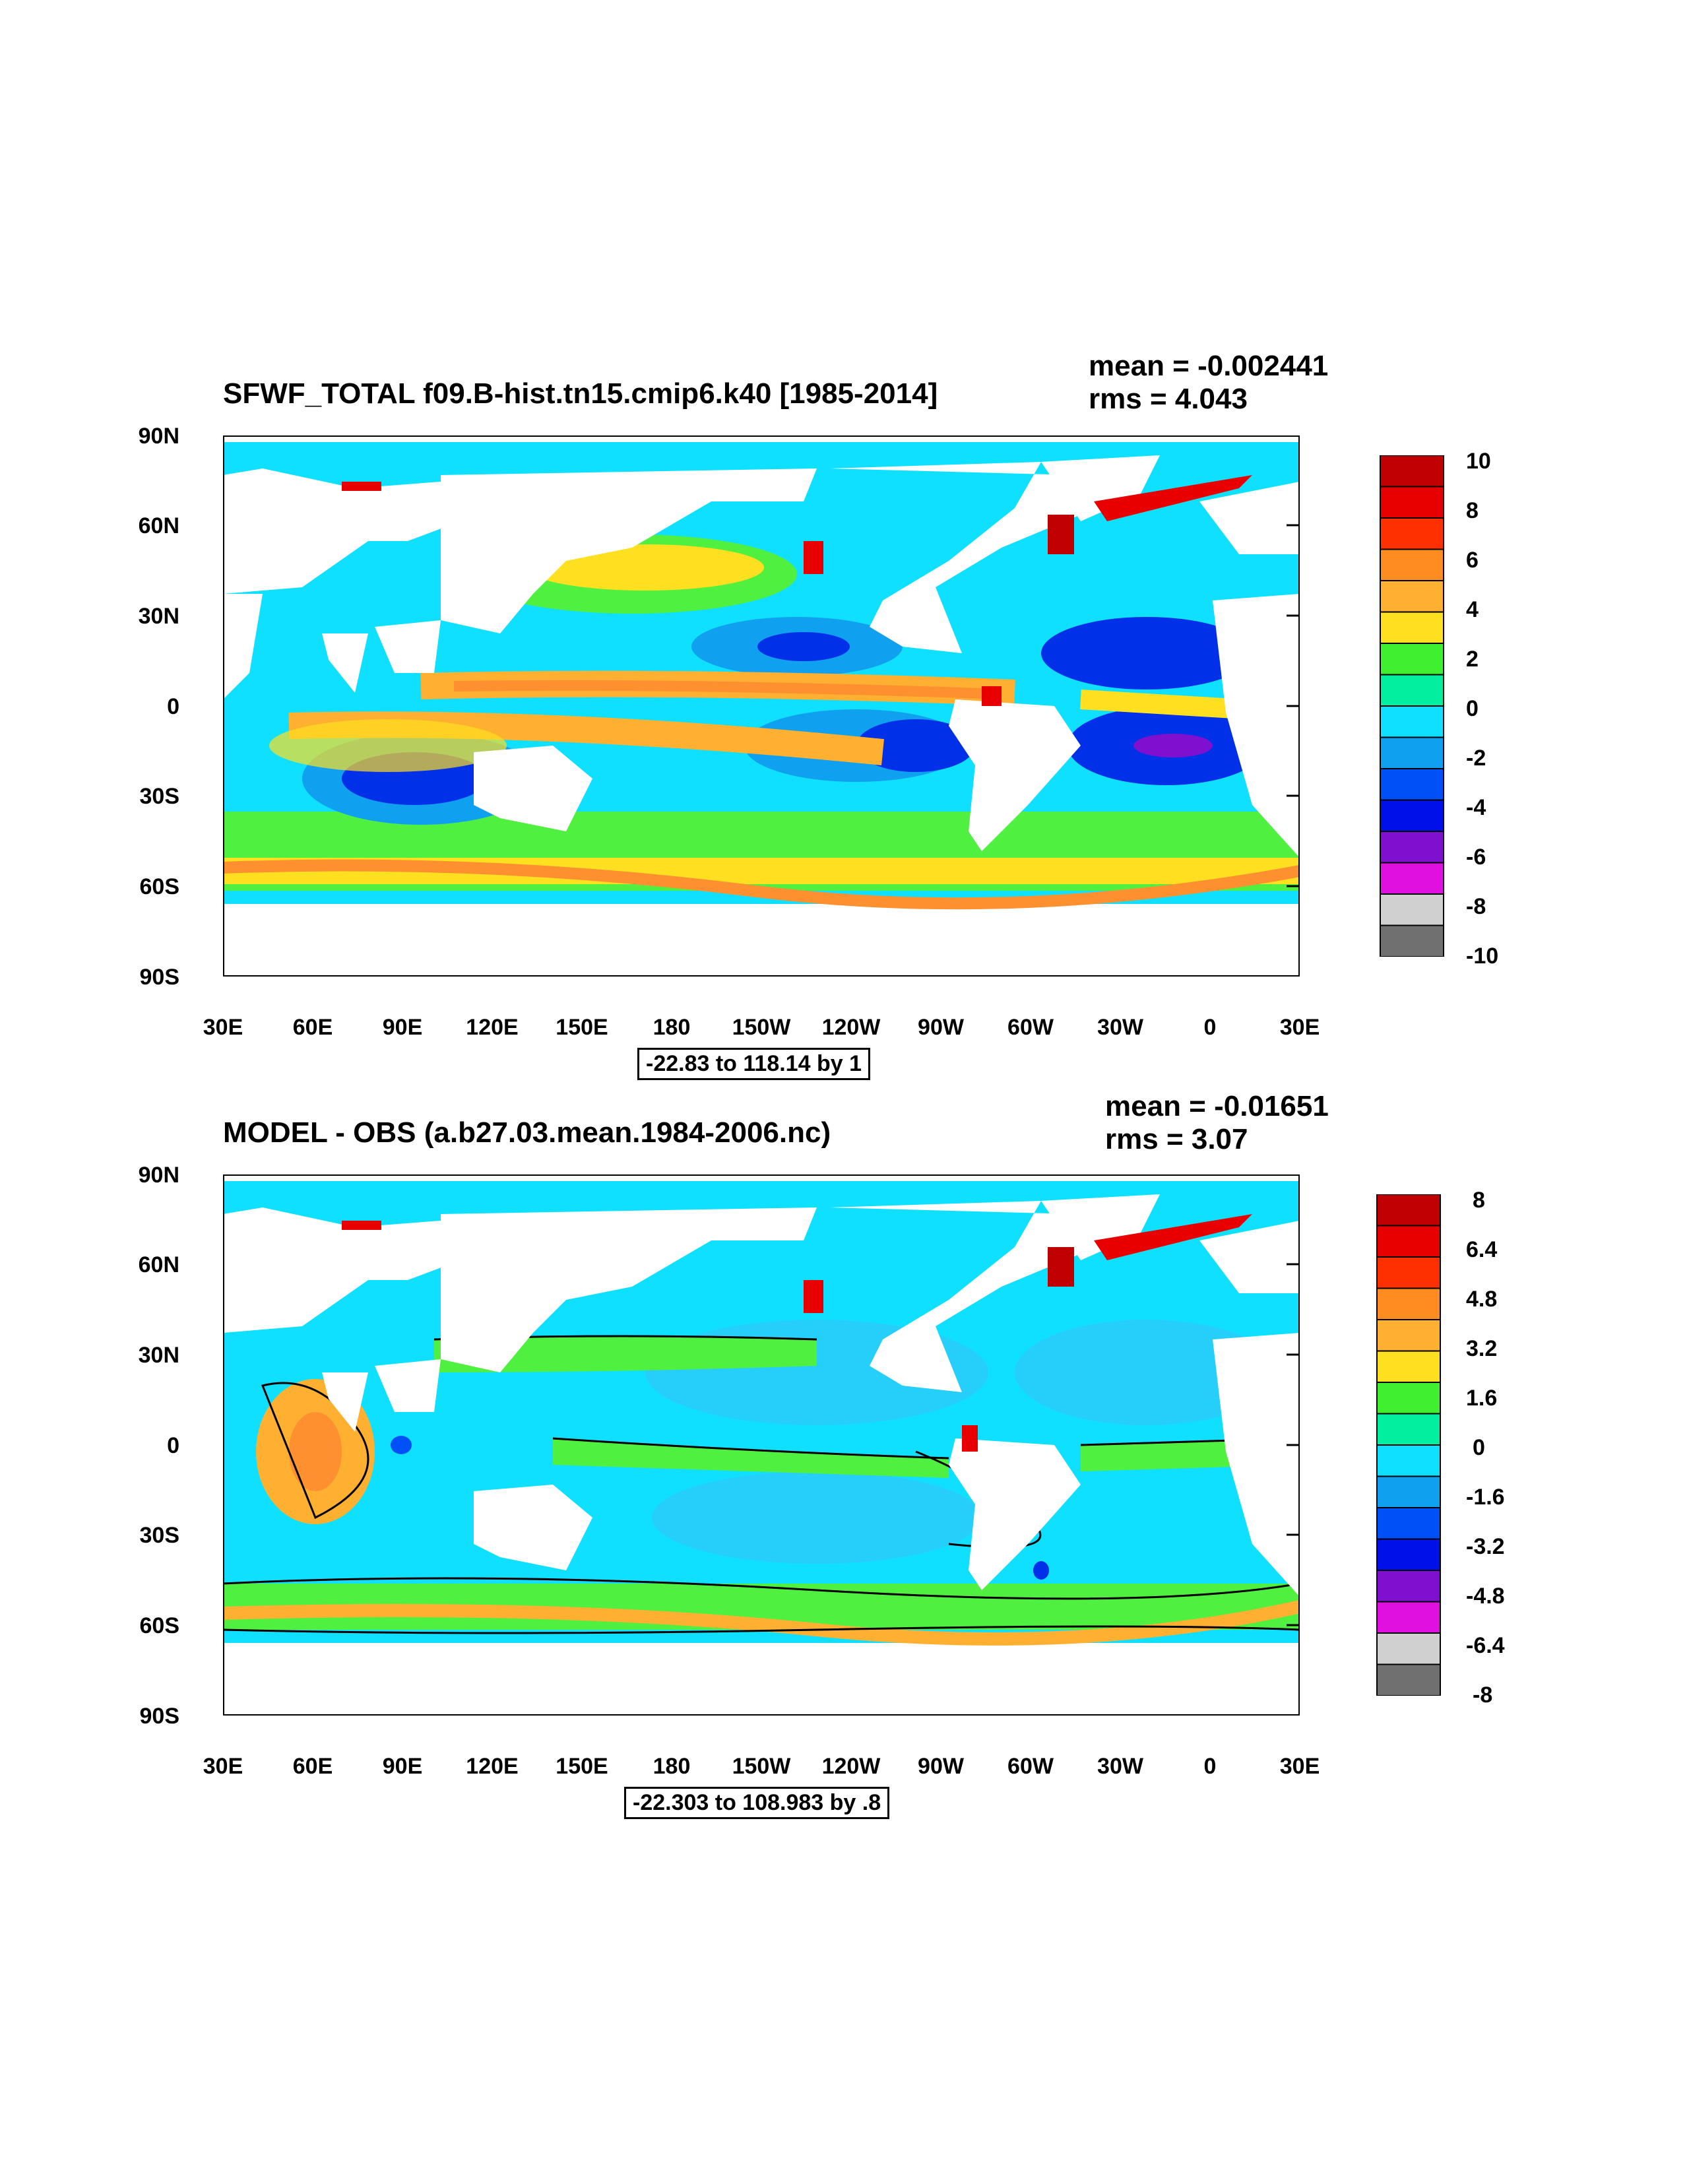  Describe the element at coordinates (1472, 609) in the screenshot. I see `colorbar-label: 4` at that location.